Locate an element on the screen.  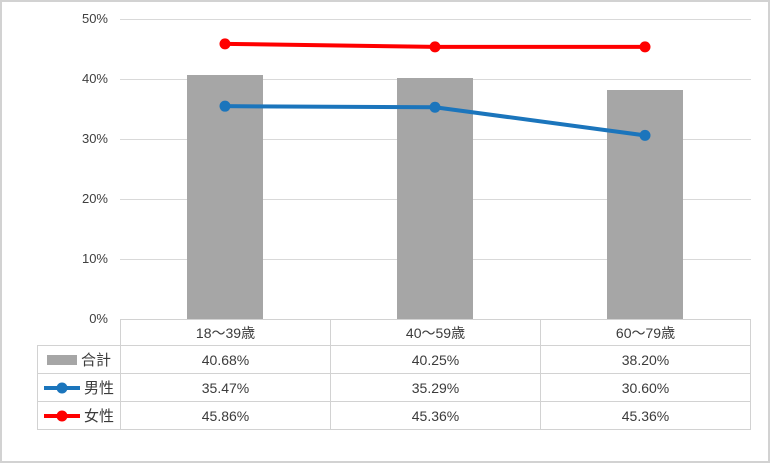
table-value-total-cat1: 40.68% is located at coordinates (225, 359).